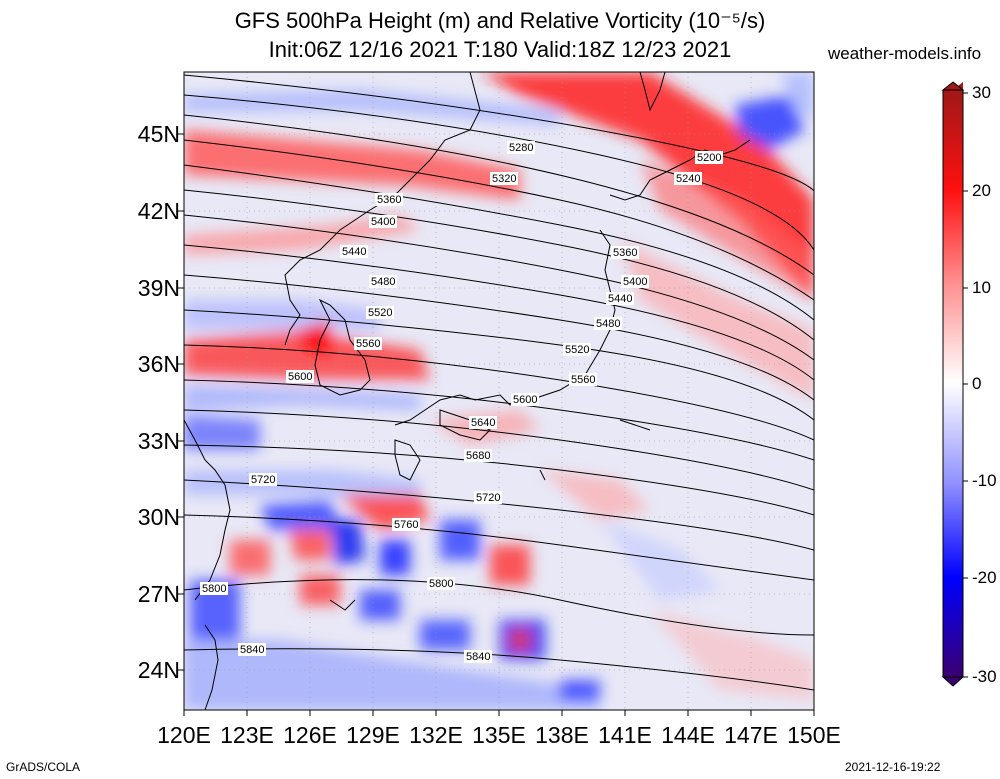 This screenshot has width=1000, height=779. I want to click on colorbar-label-30: 30, so click(981, 92).